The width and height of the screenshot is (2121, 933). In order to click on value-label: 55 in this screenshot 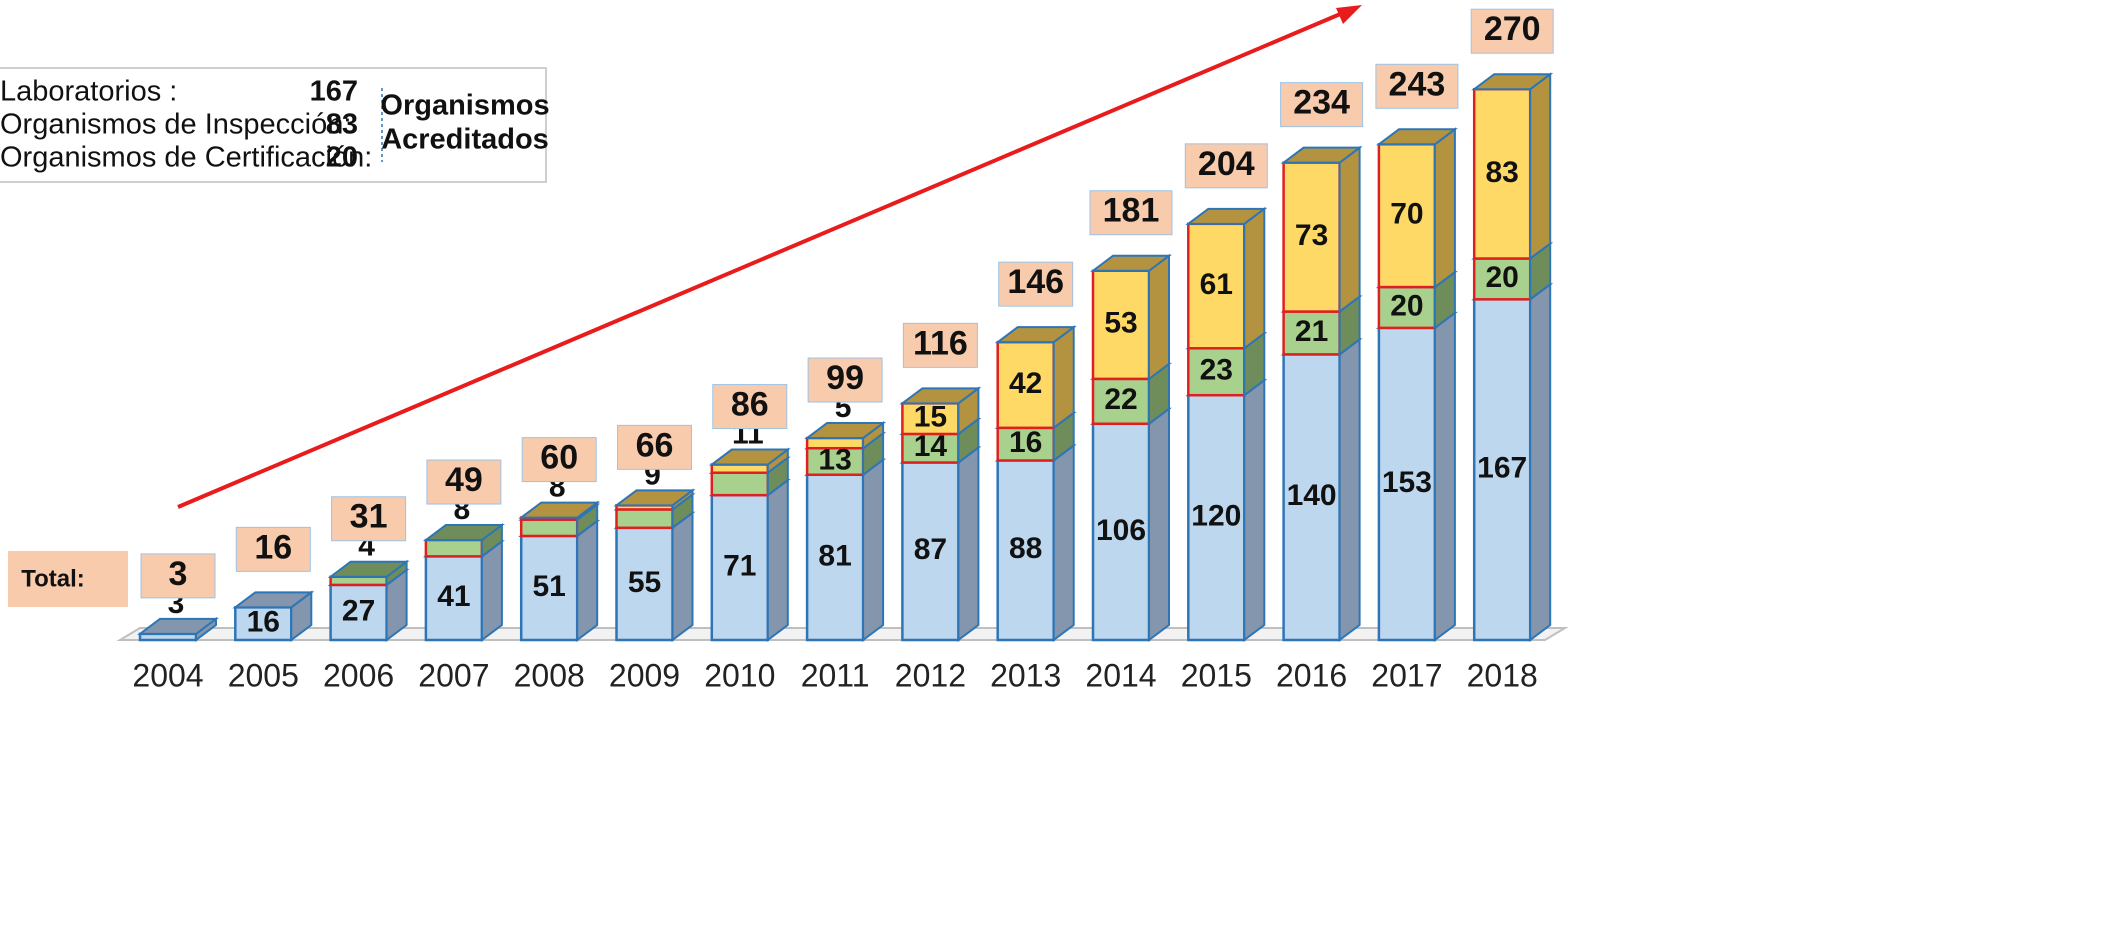, I will do `click(644, 582)`.